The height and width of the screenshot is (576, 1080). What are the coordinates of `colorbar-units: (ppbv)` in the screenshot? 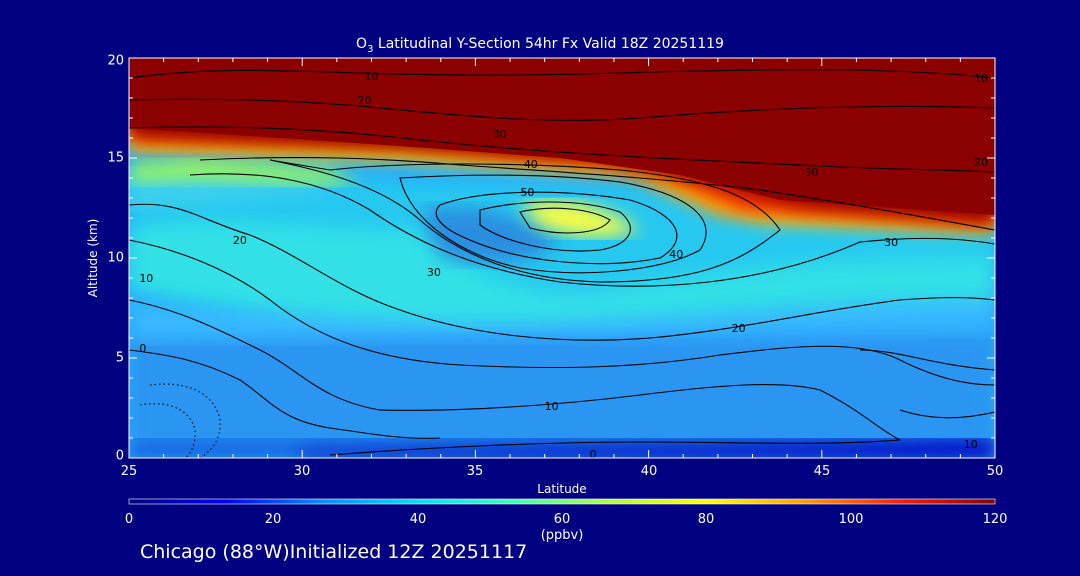 It's located at (562, 535).